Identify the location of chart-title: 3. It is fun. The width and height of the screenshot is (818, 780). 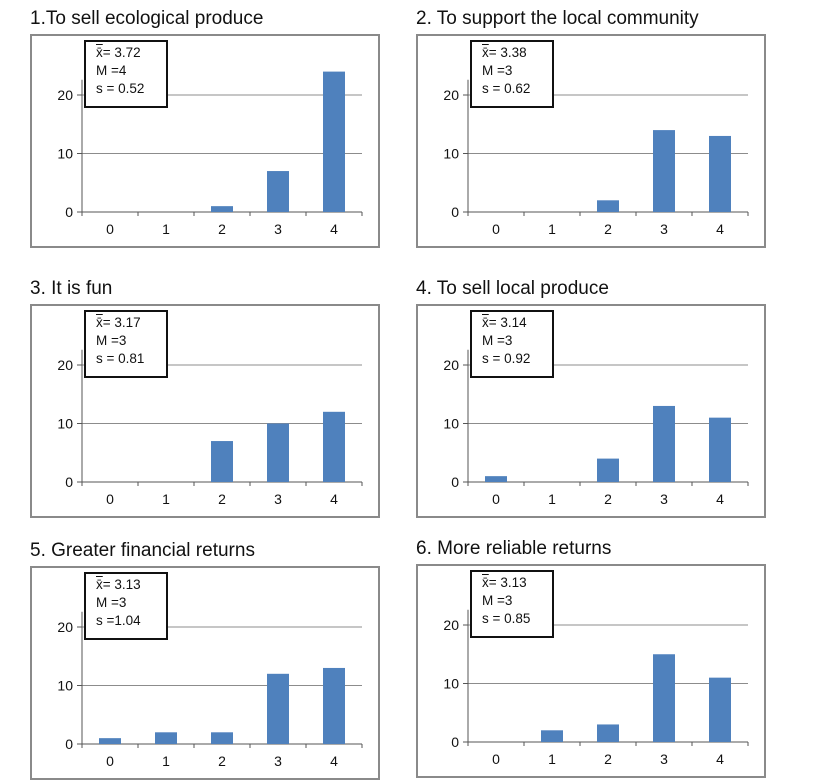
(71, 288).